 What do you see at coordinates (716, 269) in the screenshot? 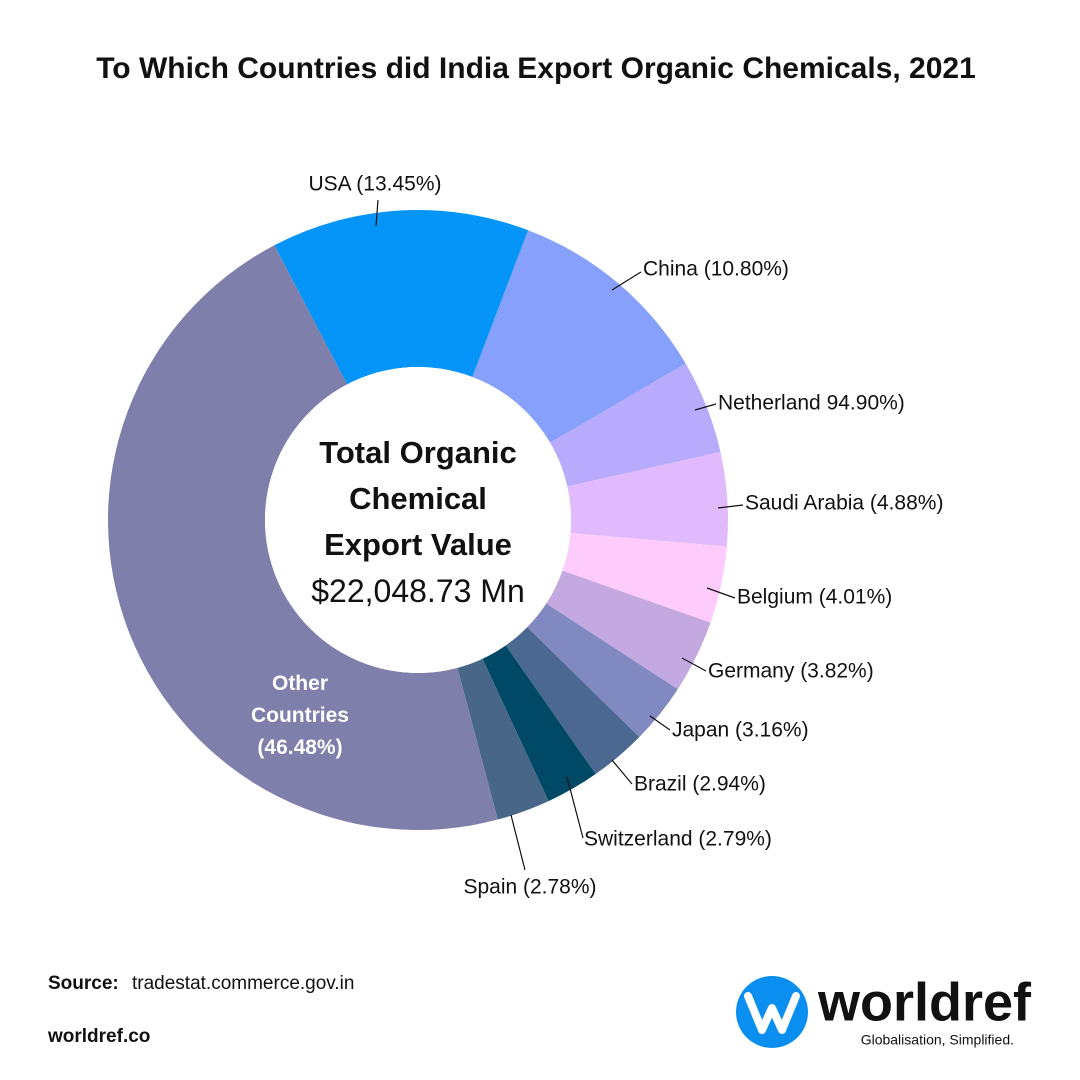
I see `slice-label: China (10.80%)` at bounding box center [716, 269].